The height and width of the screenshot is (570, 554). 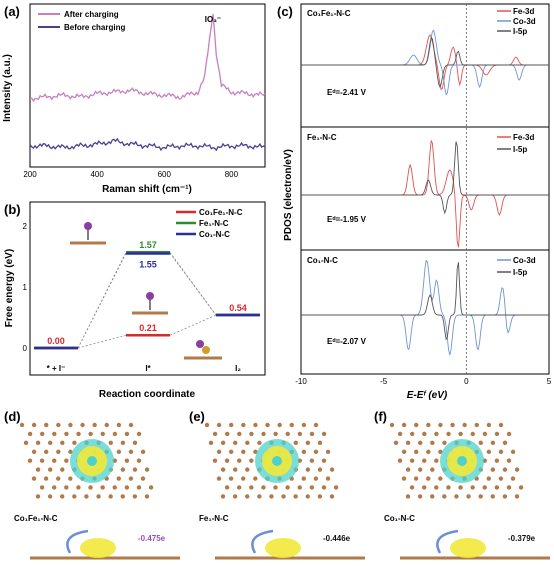 What do you see at coordinates (148, 264) in the screenshot?
I see `energy-value-label: 1.55` at bounding box center [148, 264].